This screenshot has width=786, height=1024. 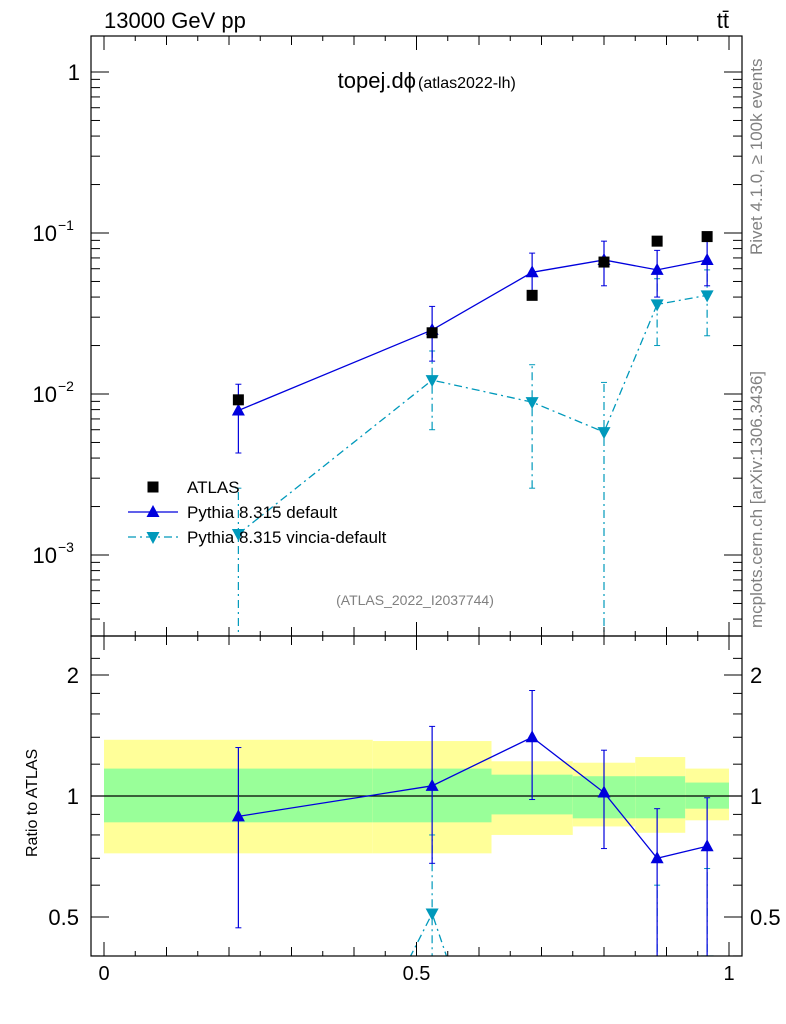 I want to click on legend-label: Pythia 8.315 vincia-default, so click(x=287, y=537).